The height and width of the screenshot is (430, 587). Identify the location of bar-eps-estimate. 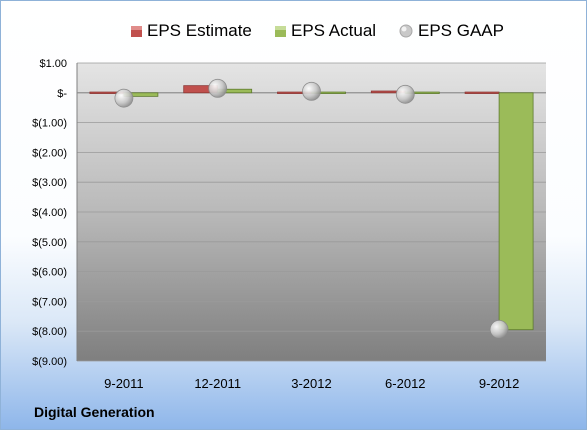
(482, 92).